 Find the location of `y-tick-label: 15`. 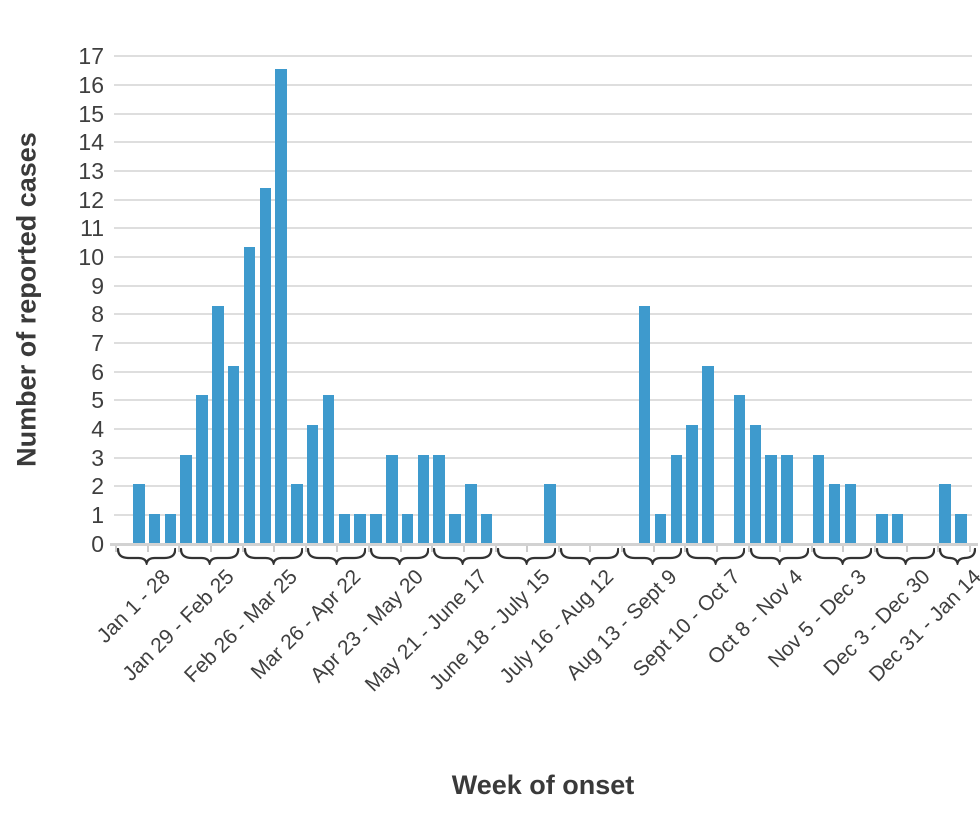

y-tick-label: 15 is located at coordinates (91, 113).